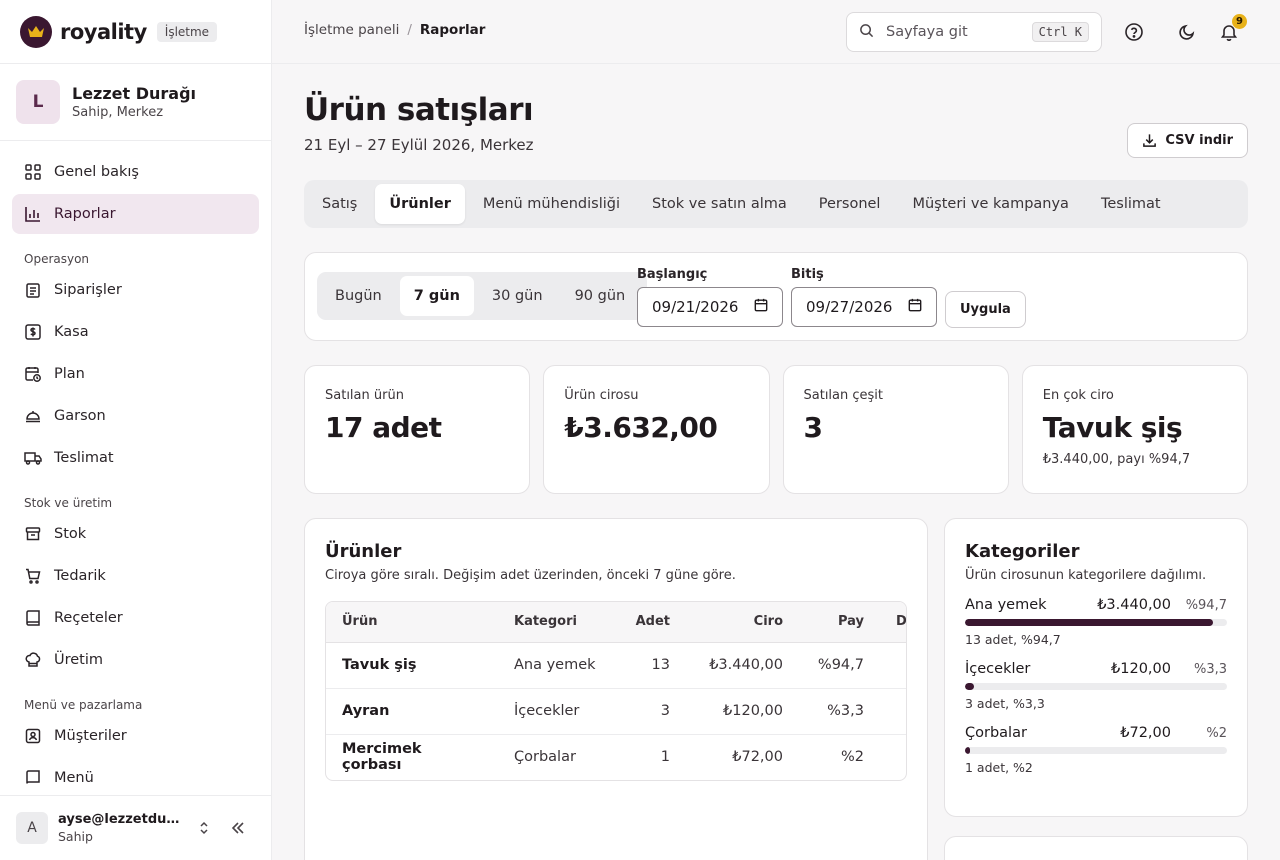 The width and height of the screenshot is (1280, 860). Describe the element at coordinates (1210, 669) in the screenshot. I see `category-percent: %3,3` at that location.